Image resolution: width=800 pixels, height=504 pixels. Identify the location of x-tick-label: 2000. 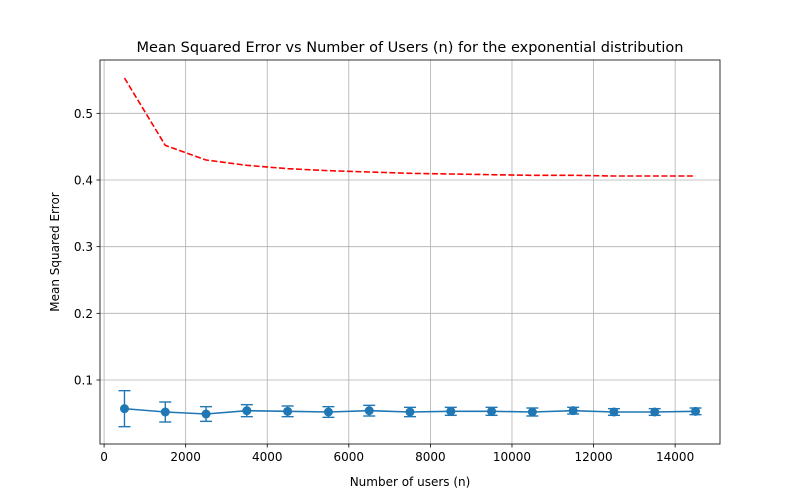
(185, 457).